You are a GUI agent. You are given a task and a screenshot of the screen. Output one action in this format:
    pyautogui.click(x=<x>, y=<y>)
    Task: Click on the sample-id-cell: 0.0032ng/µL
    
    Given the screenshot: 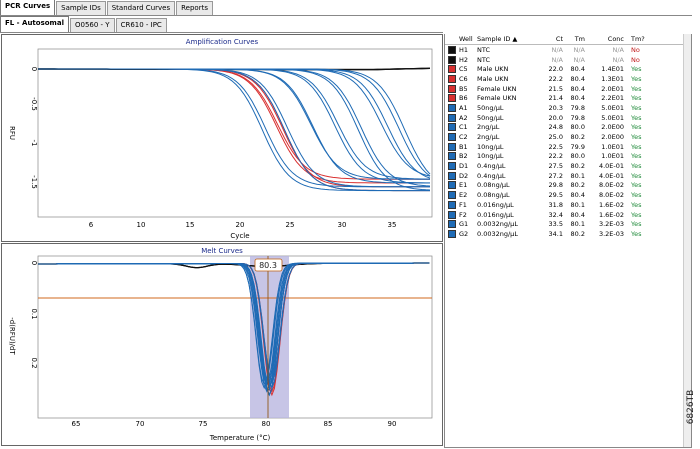 What is the action you would take?
    pyautogui.click(x=497, y=224)
    